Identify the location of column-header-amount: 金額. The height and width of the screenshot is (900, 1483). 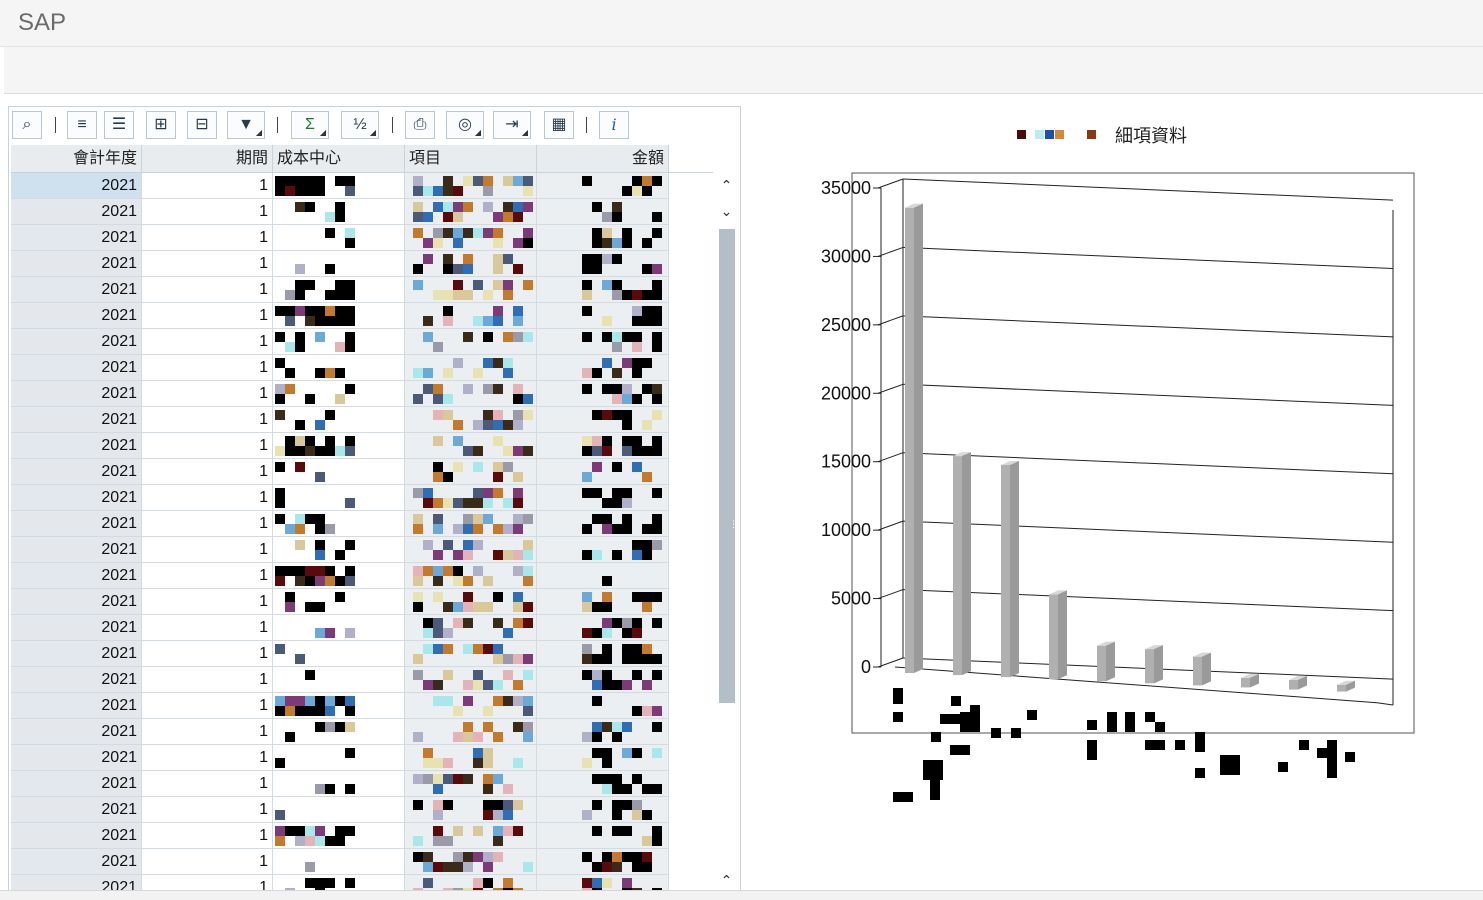
(603, 159).